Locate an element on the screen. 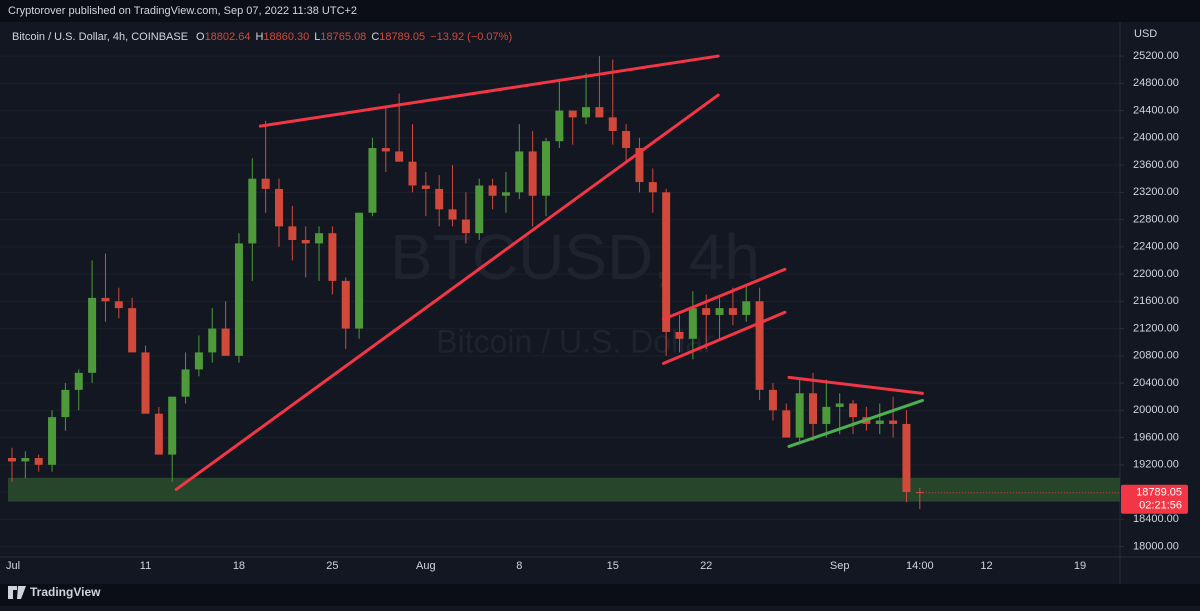 Image resolution: width=1200 pixels, height=611 pixels. bottom-bar is located at coordinates (600, 595).